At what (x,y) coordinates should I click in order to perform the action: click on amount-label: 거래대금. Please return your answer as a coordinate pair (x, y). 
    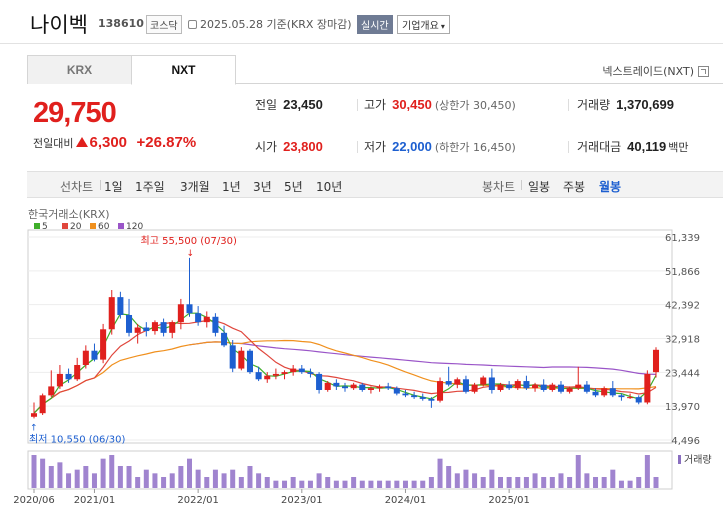
    Looking at the image, I should click on (599, 147).